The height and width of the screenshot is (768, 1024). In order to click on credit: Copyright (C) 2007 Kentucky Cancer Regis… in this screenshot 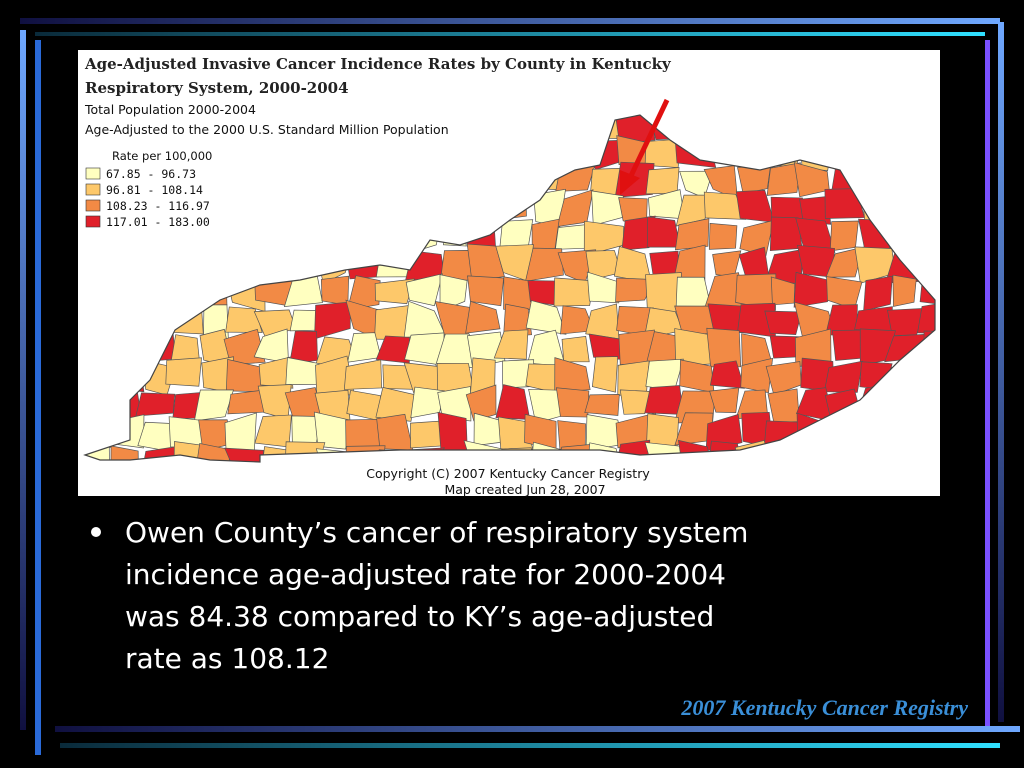, I will do `click(508, 473)`.